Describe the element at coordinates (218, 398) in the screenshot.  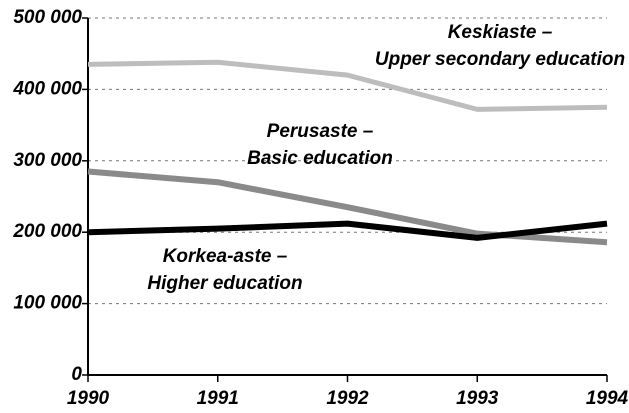
I see `x-tick-label: 1991` at that location.